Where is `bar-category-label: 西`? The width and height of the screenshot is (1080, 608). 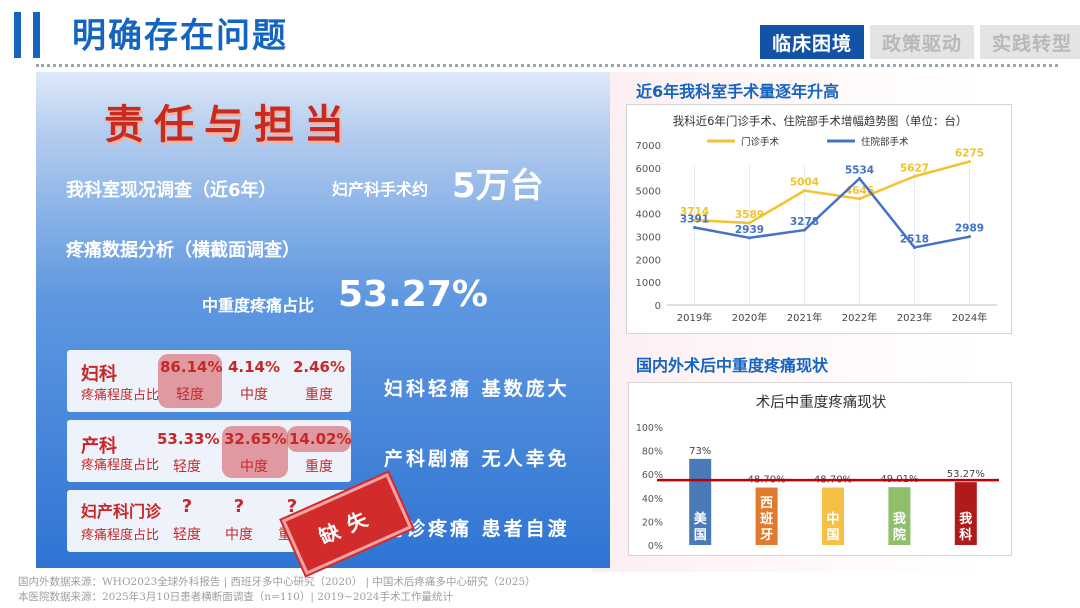
bar-category-label: 西 is located at coordinates (766, 503).